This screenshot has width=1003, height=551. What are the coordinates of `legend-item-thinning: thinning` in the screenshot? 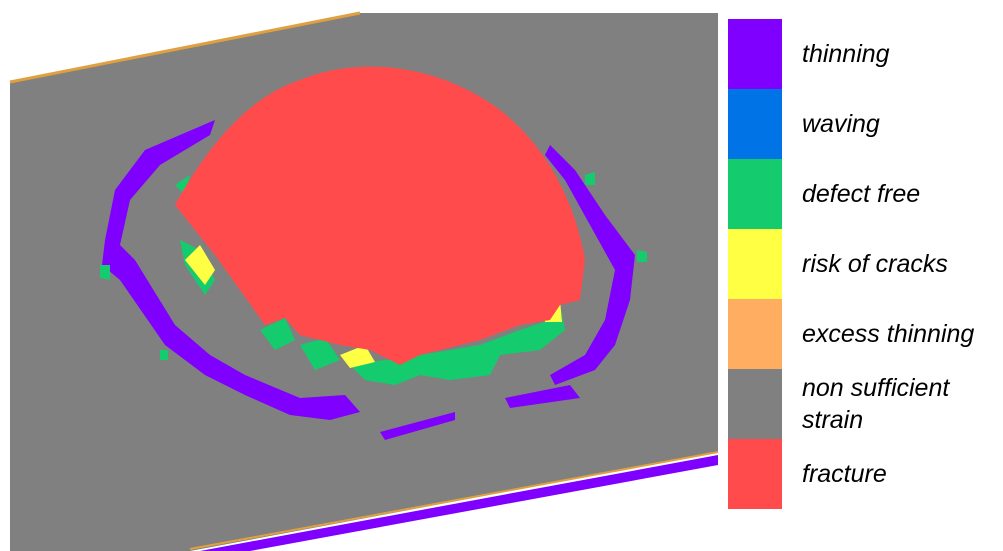 It's located at (865, 54).